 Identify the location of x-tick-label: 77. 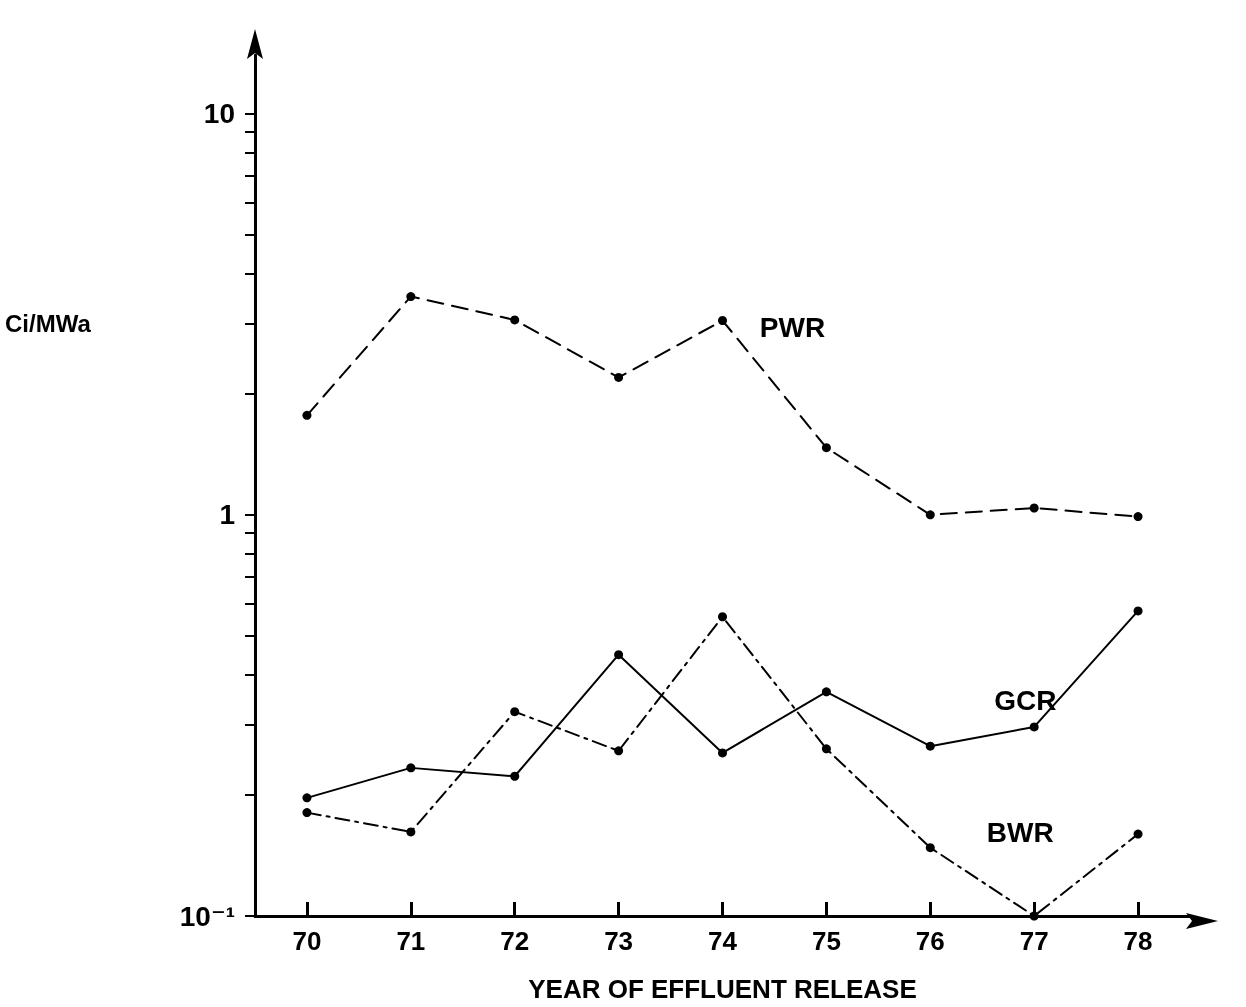
(1034, 941).